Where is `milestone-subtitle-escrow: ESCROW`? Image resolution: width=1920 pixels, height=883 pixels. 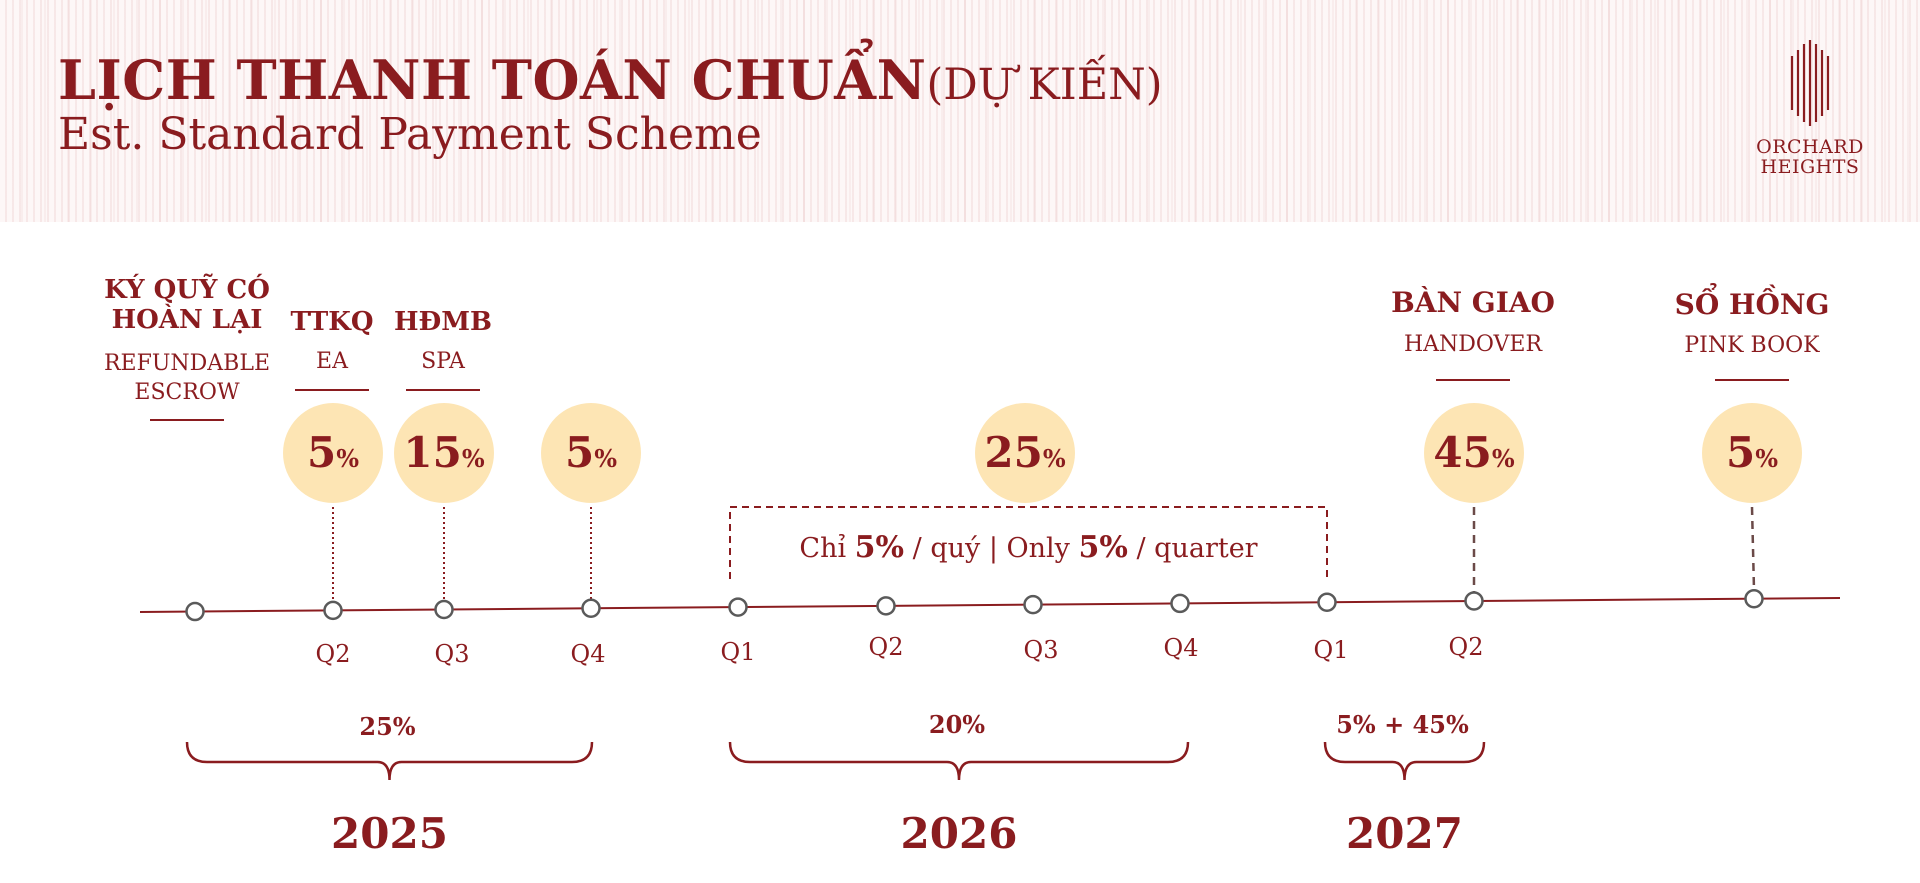
milestone-subtitle-escrow: ESCROW is located at coordinates (187, 392).